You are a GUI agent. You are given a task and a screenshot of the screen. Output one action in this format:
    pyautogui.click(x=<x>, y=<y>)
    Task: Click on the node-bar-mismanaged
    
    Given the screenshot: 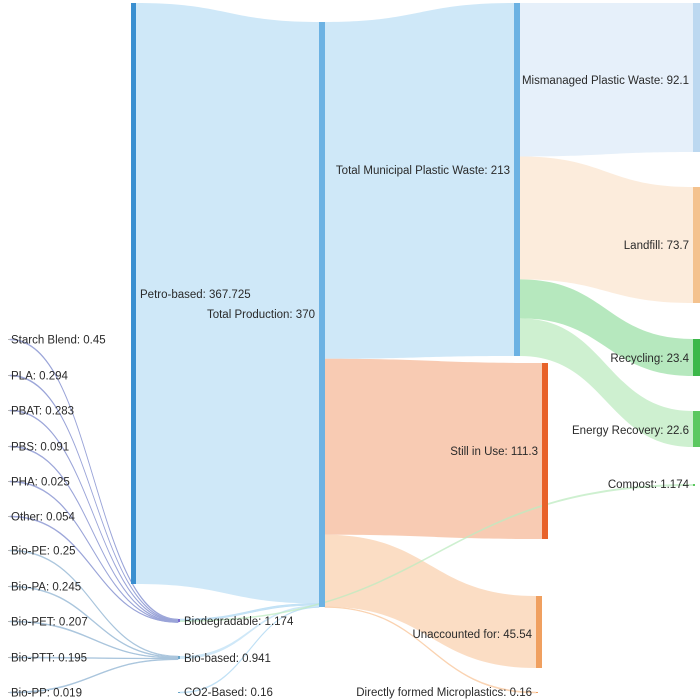 What is the action you would take?
    pyautogui.click(x=696, y=77)
    